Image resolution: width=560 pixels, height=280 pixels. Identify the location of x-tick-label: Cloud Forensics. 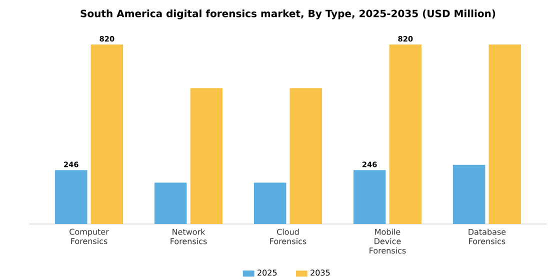
(288, 236).